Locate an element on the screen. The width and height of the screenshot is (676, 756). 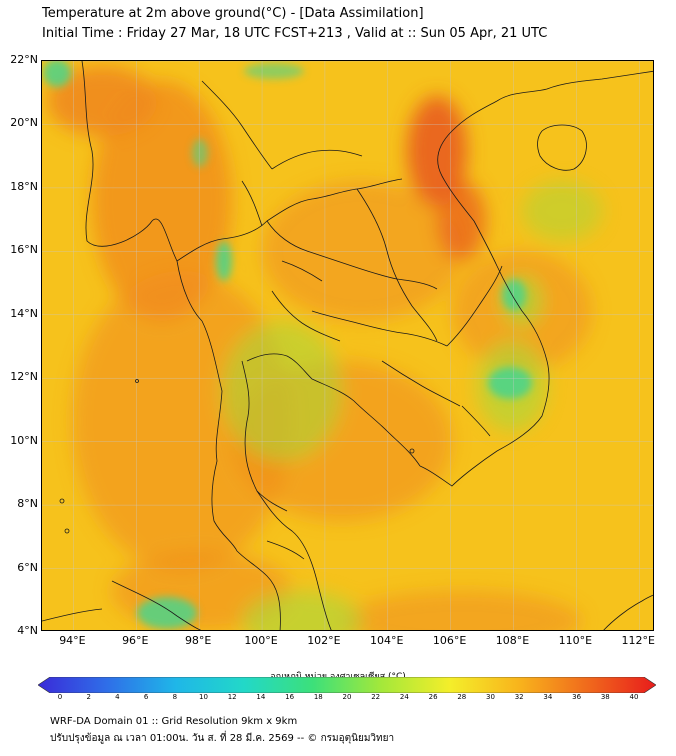
colorbar-bar is located at coordinates (347, 685).